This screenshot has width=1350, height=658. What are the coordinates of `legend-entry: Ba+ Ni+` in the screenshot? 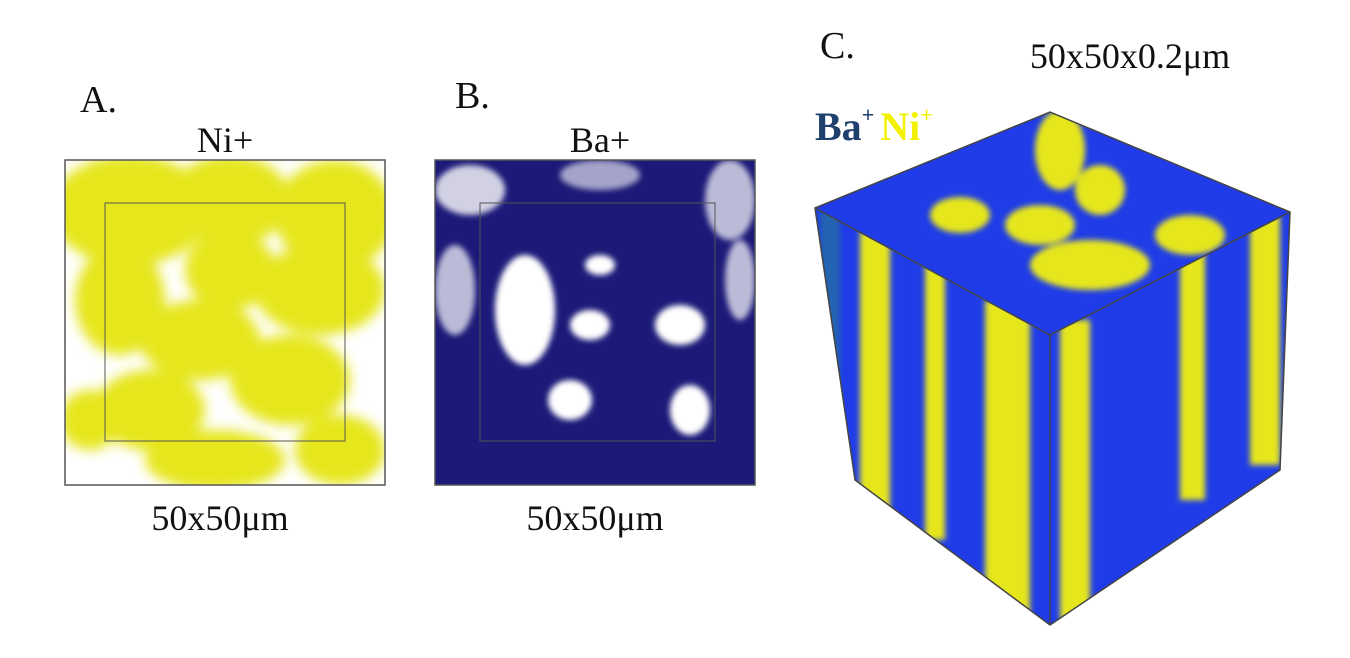 It's located at (874, 125).